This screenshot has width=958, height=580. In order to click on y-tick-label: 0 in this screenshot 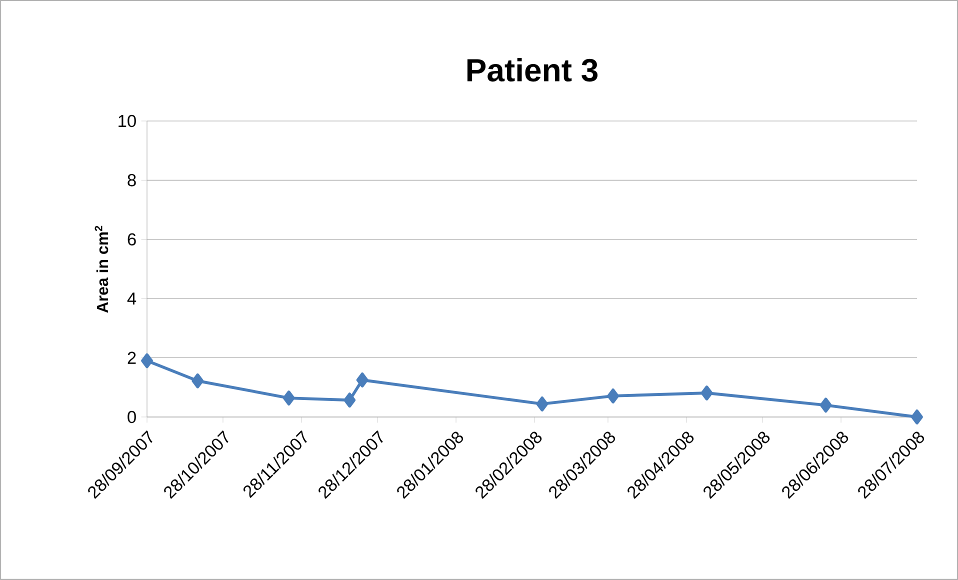, I will do `click(132, 417)`.